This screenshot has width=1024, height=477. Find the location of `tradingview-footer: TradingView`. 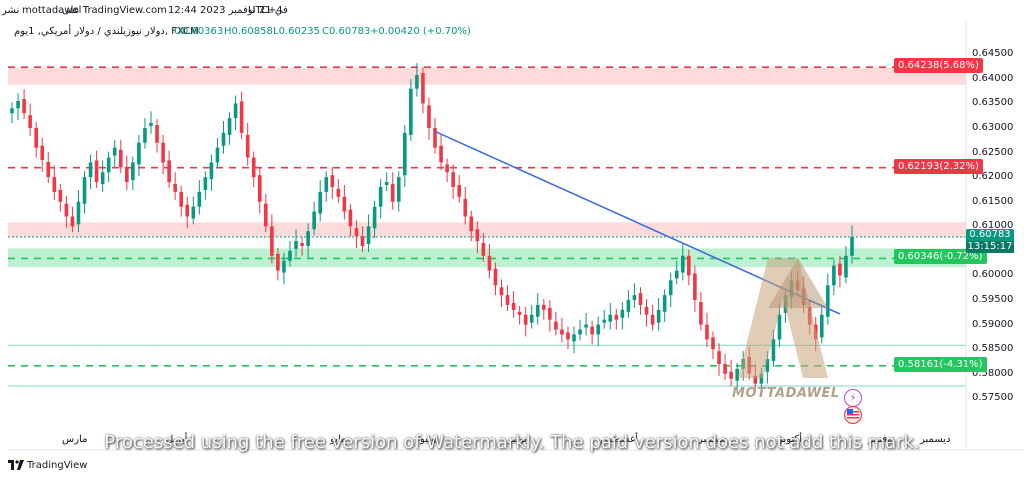

tradingview-footer: TradingView is located at coordinates (47, 465).